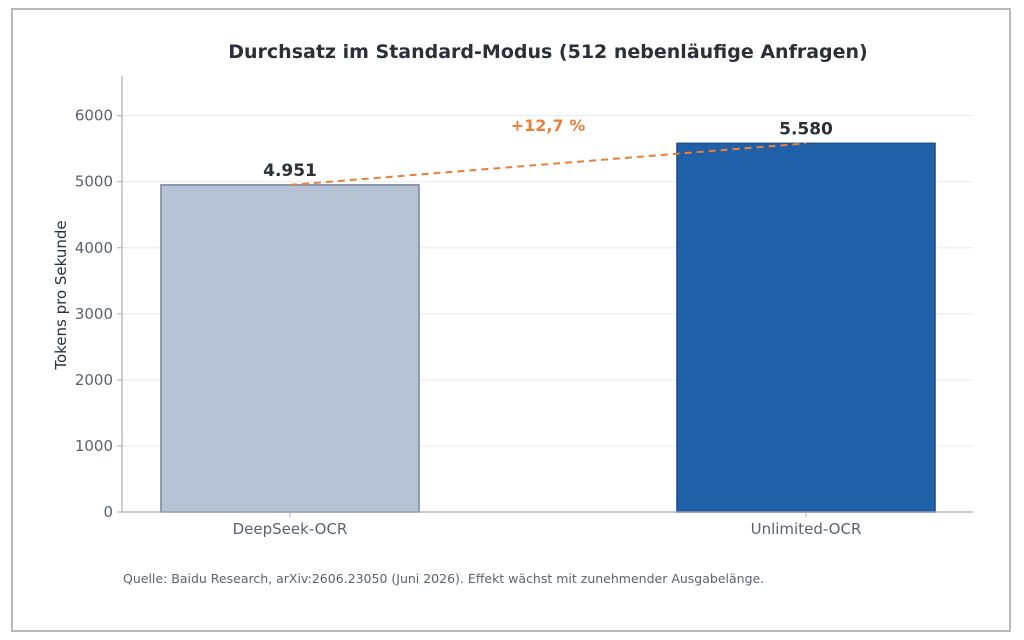 Image resolution: width=1024 pixels, height=640 pixels. What do you see at coordinates (61, 295) in the screenshot?
I see `y-axis-label: Tokens pro Sekunde` at bounding box center [61, 295].